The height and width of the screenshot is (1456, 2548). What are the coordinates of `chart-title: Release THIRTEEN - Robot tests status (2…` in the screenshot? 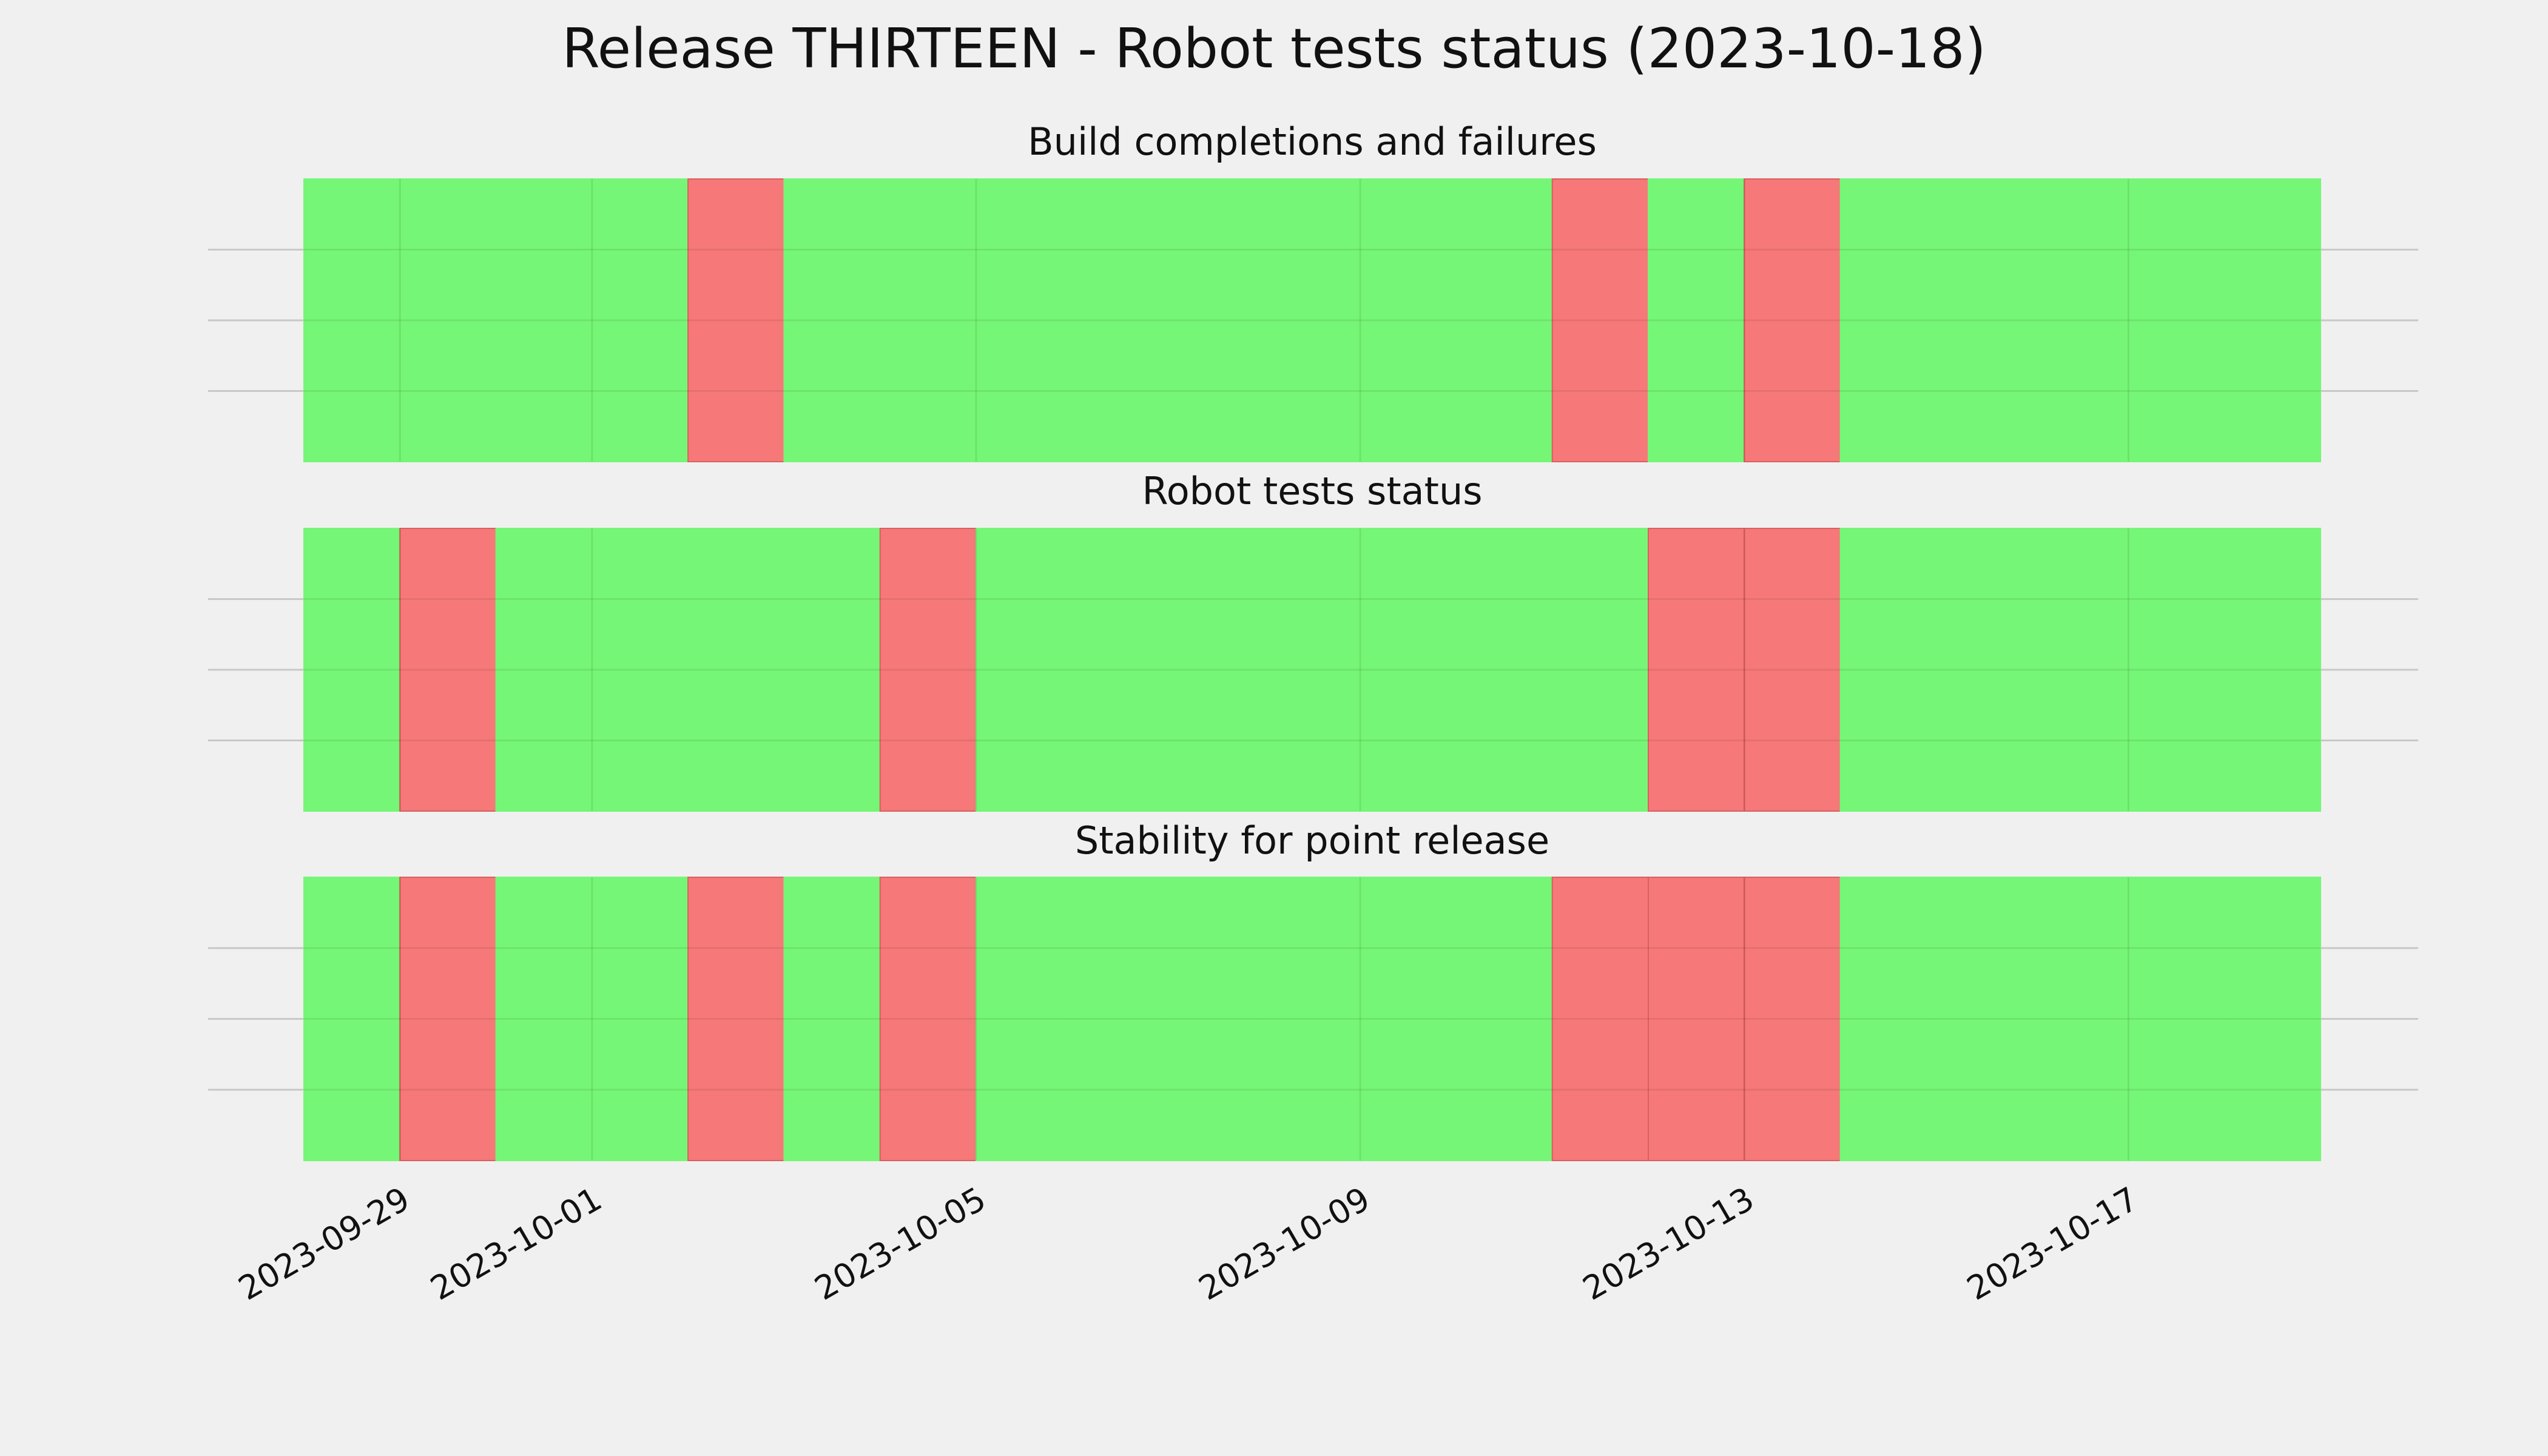 It's located at (1274, 49).